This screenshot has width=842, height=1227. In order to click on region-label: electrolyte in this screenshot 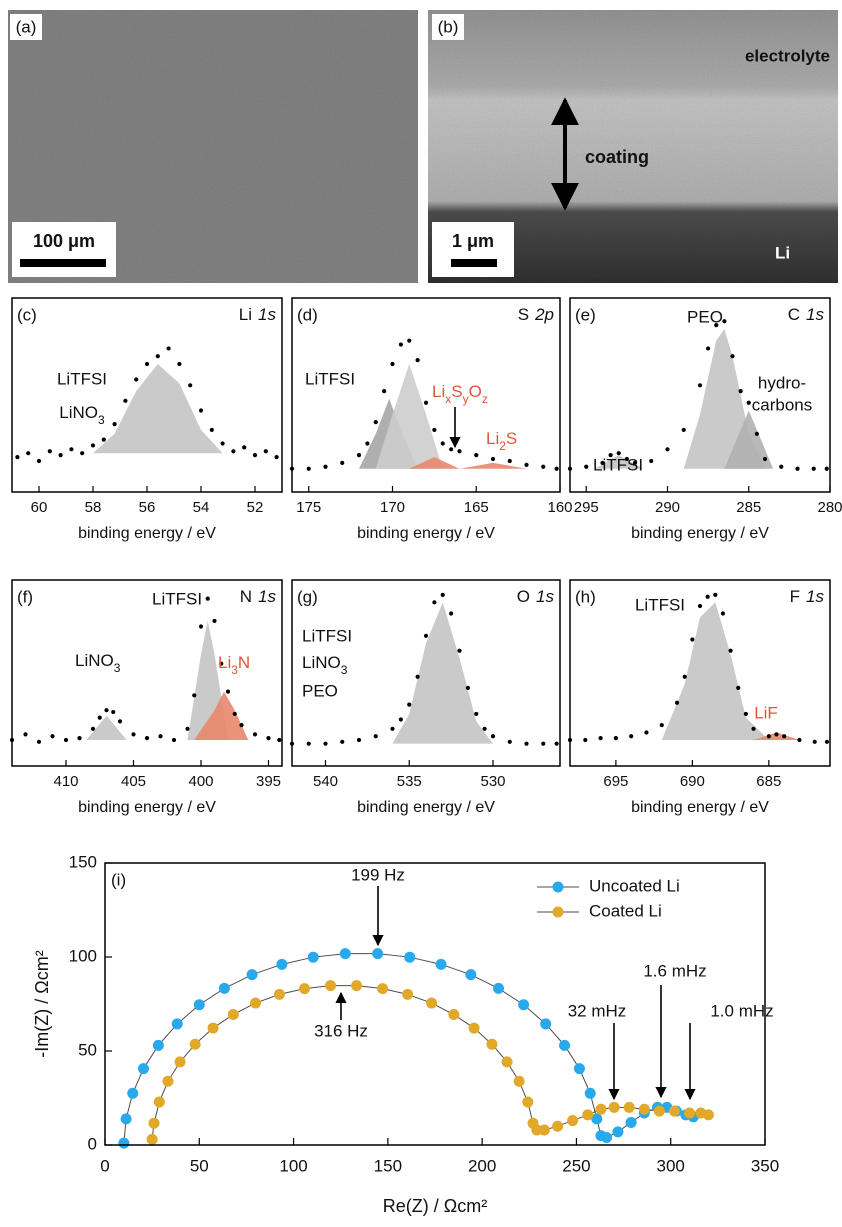, I will do `click(787, 55)`.